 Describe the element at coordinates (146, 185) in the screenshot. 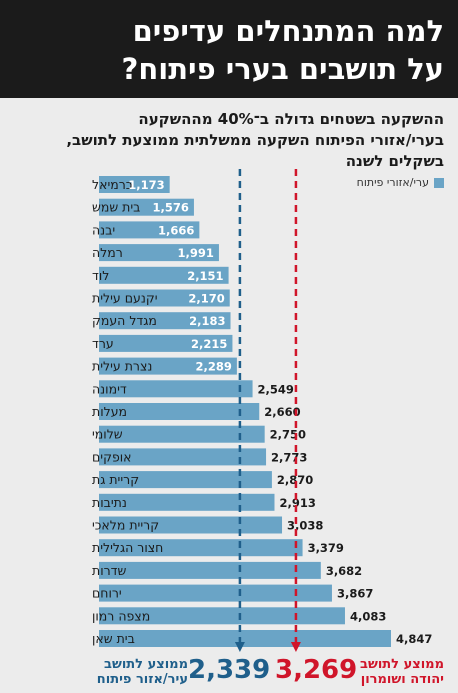

I see `value-label-1: 1,173` at that location.